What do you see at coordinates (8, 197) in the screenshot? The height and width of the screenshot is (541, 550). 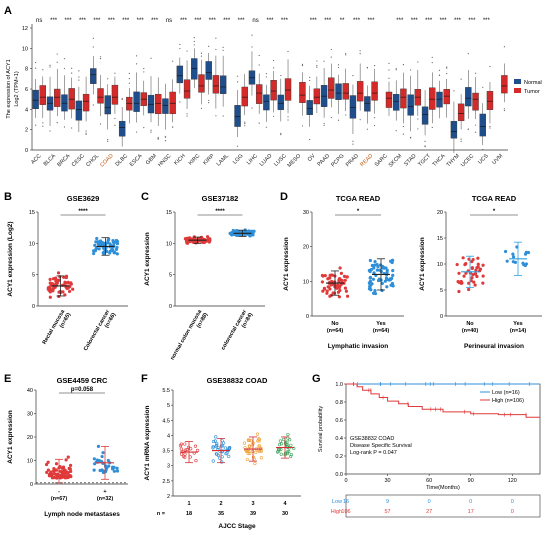 I see `panel-label: B` at bounding box center [8, 197].